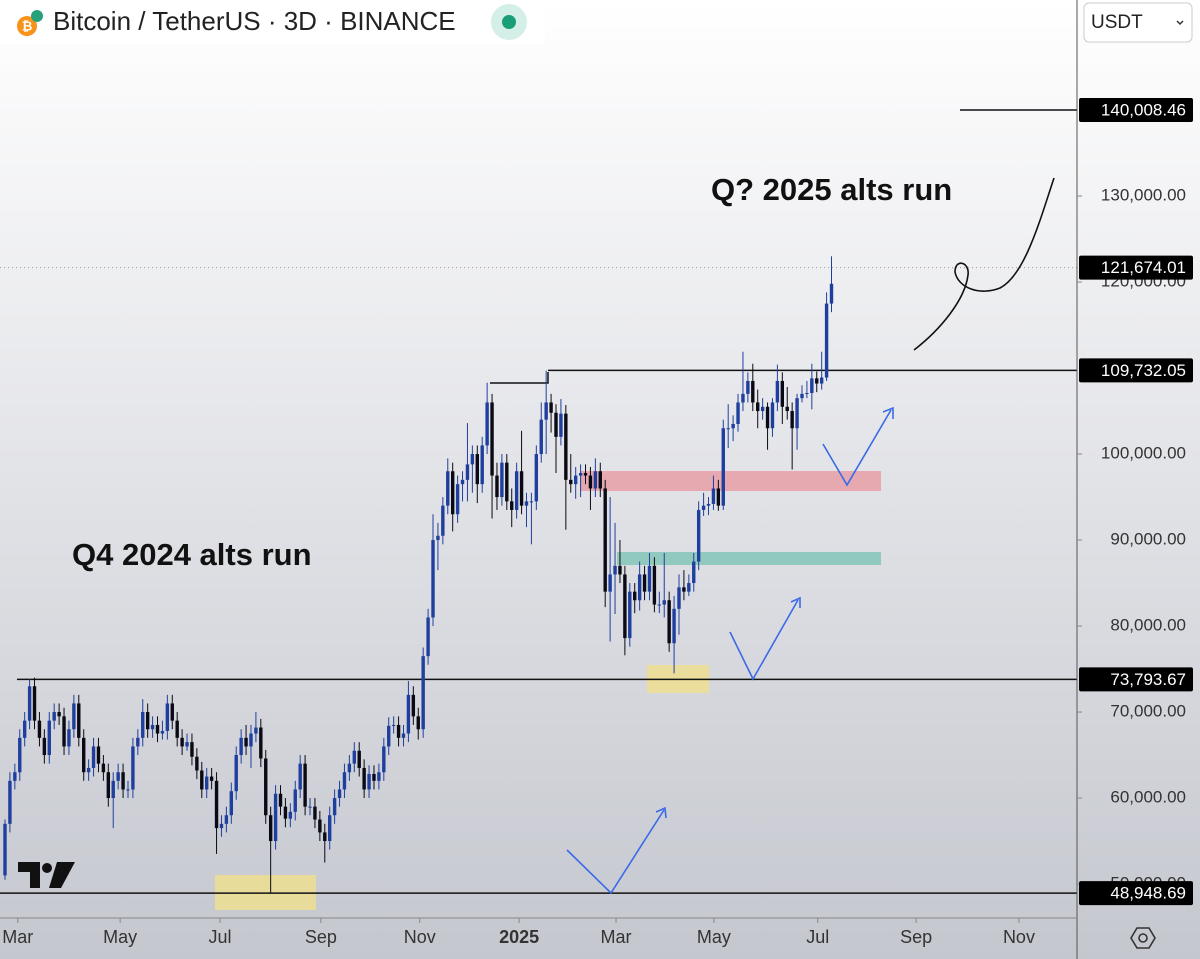 The height and width of the screenshot is (959, 1200). I want to click on x-tick-label: 2025, so click(519, 937).